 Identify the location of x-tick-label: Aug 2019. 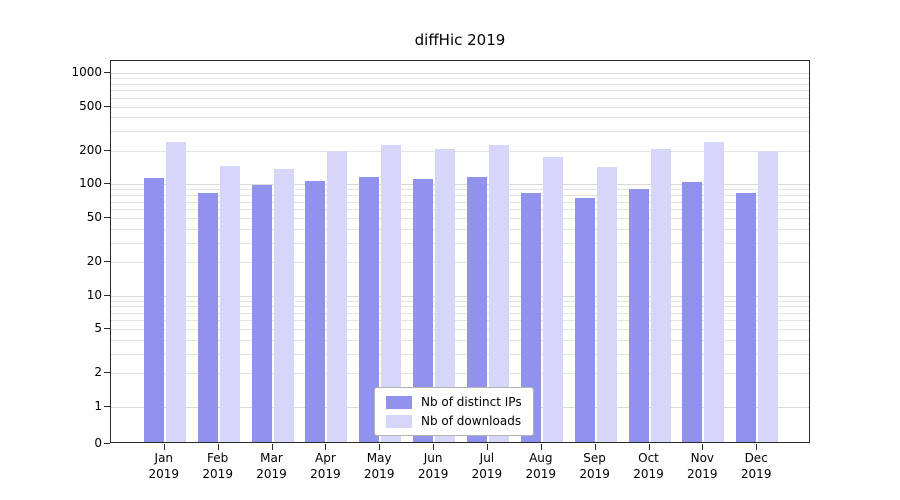
(541, 466).